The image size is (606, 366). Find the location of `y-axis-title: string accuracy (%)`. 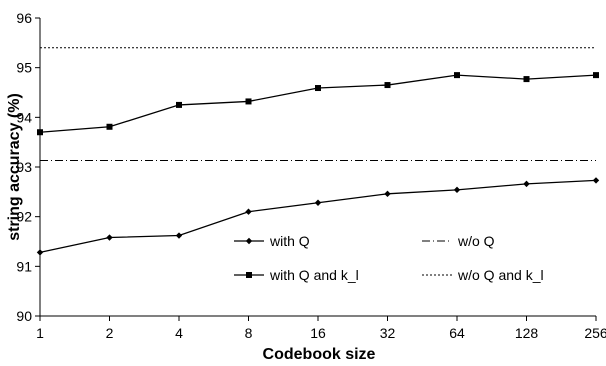

y-axis-title: string accuracy (%) is located at coordinates (14, 167).